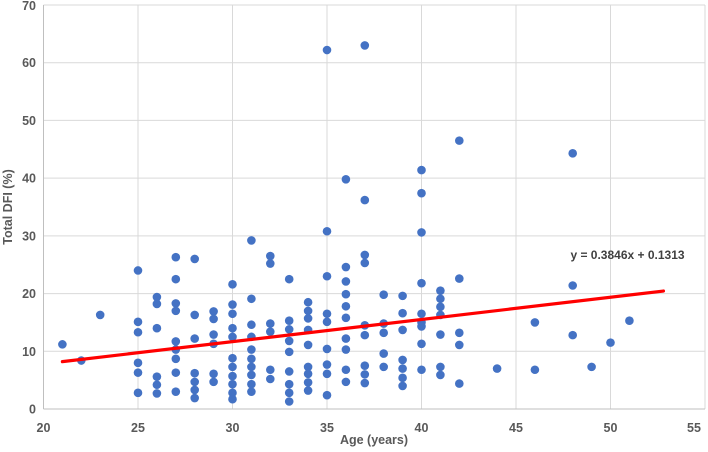 This screenshot has height=452, width=708. I want to click on x-tick-label: 35, so click(327, 428).